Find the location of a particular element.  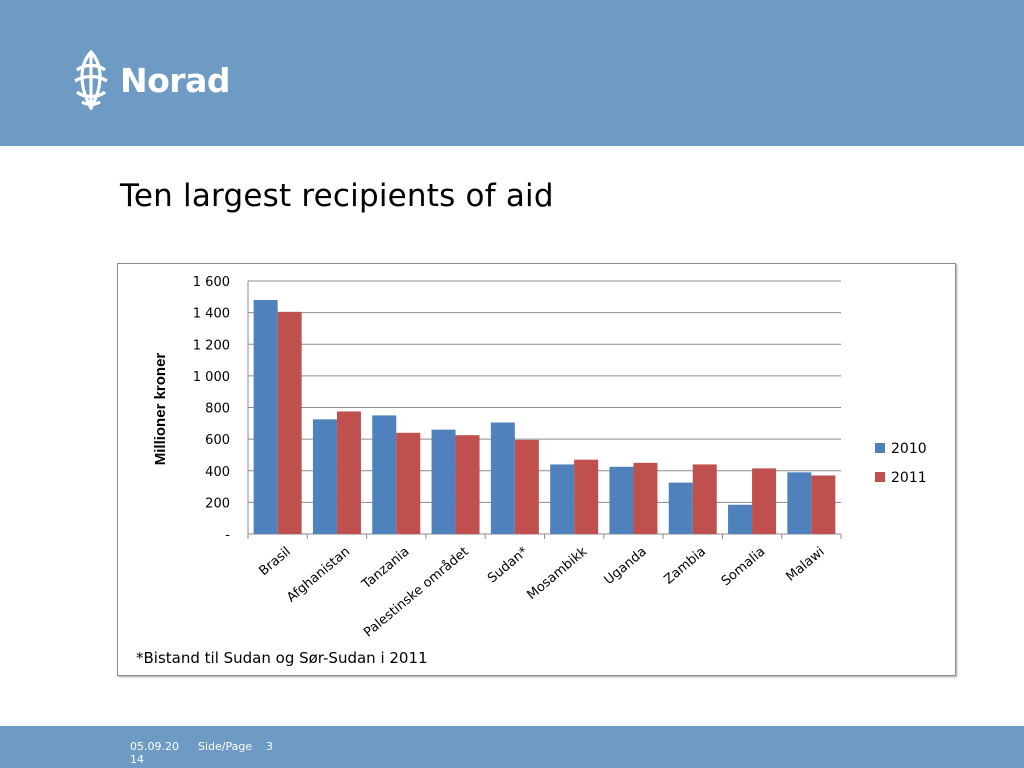

y-tick-label: 200 is located at coordinates (217, 503).